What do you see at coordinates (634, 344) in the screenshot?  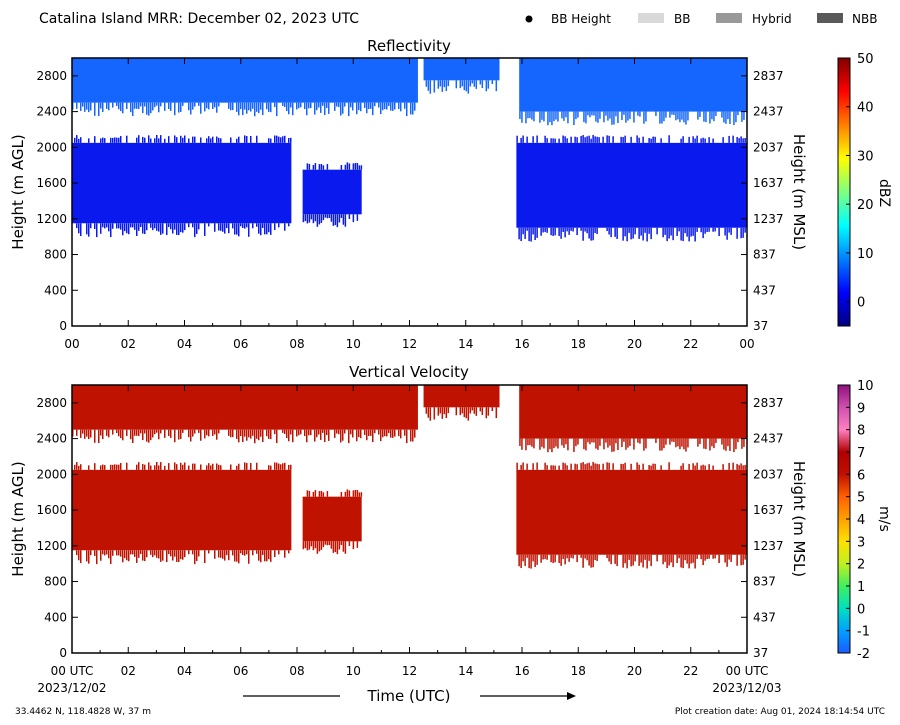 I see `reflectivity-xtick-label: 20` at bounding box center [634, 344].